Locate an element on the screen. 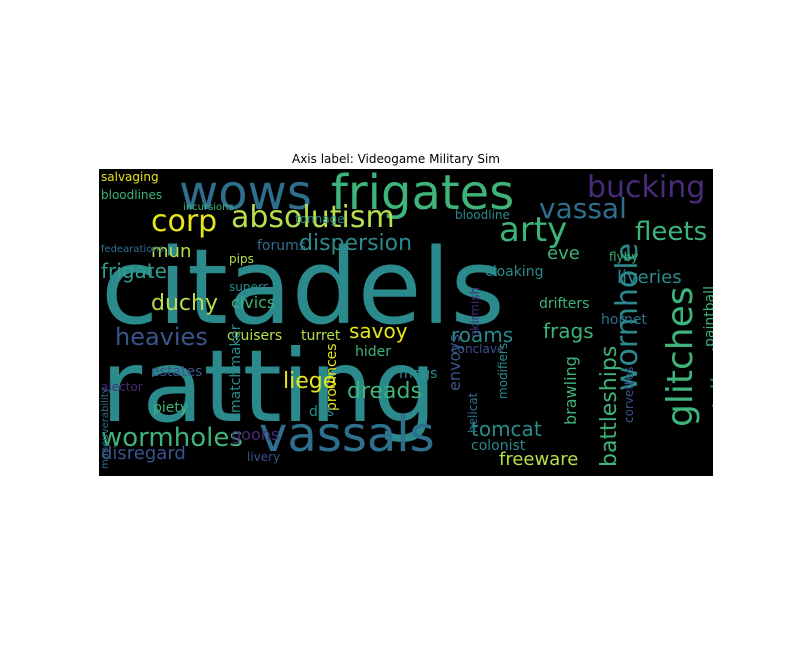 The height and width of the screenshot is (648, 792). word-goons: goons is located at coordinates (255, 434).